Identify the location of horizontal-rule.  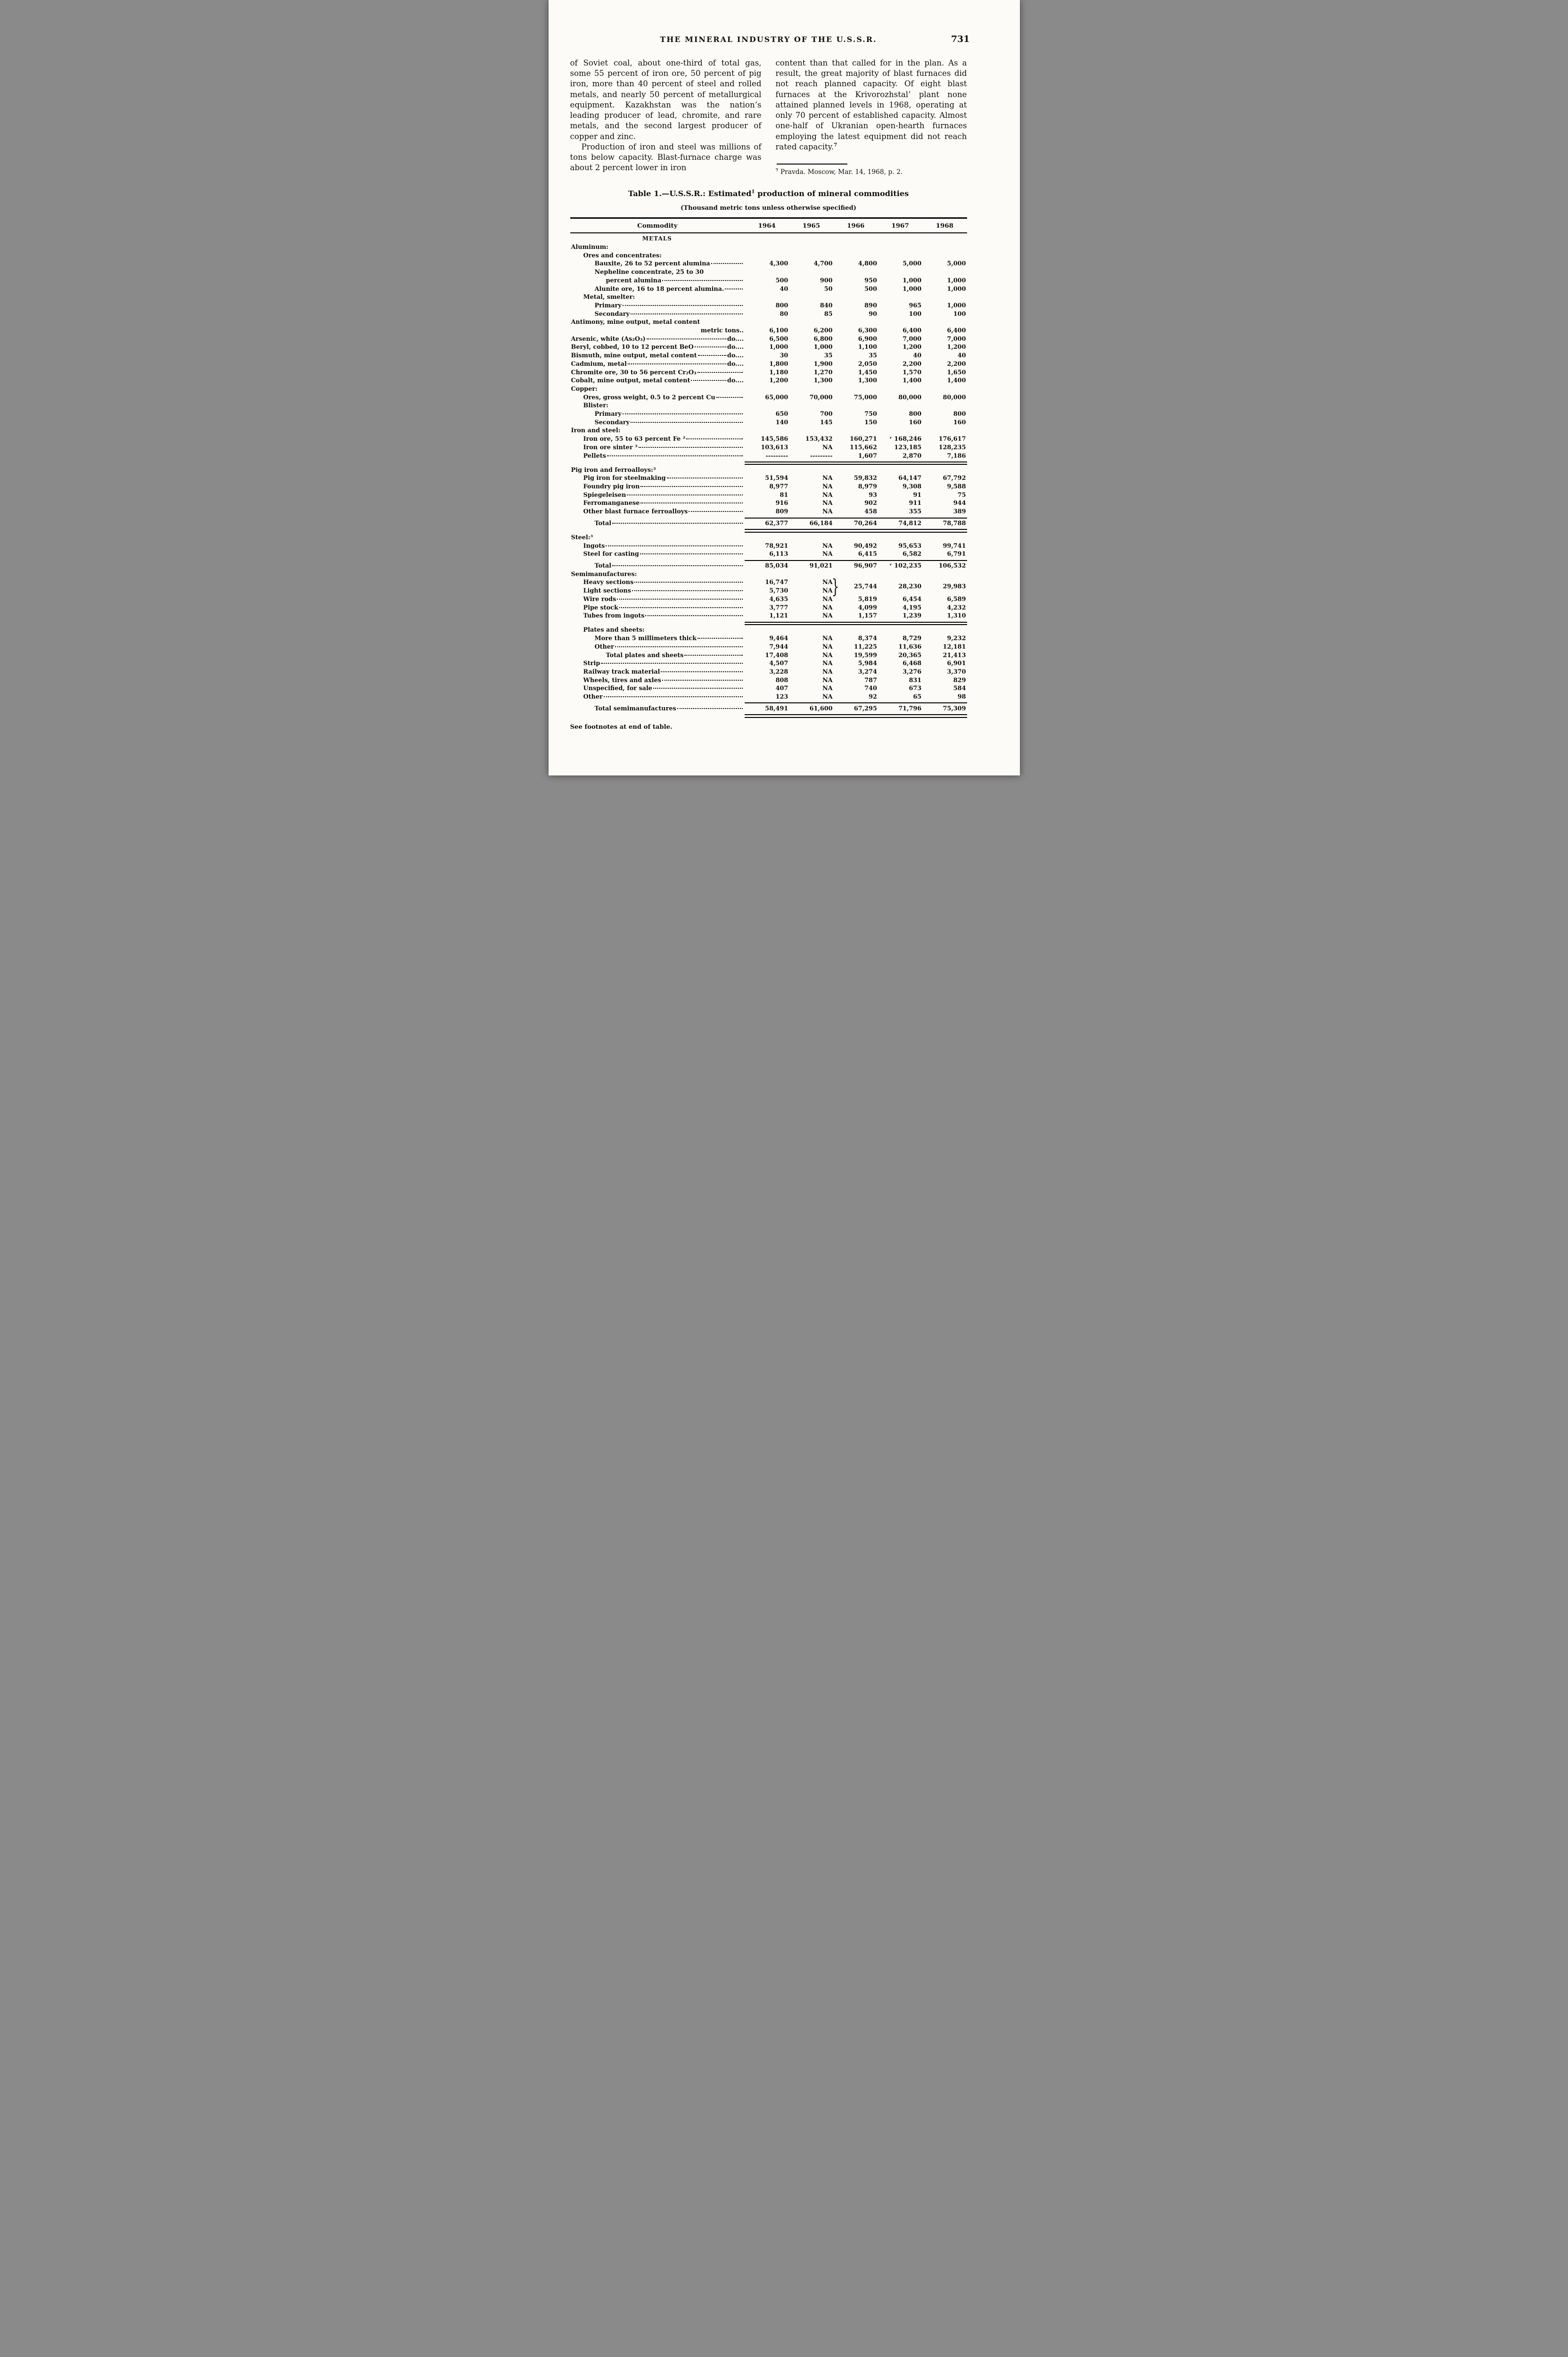
(855, 532).